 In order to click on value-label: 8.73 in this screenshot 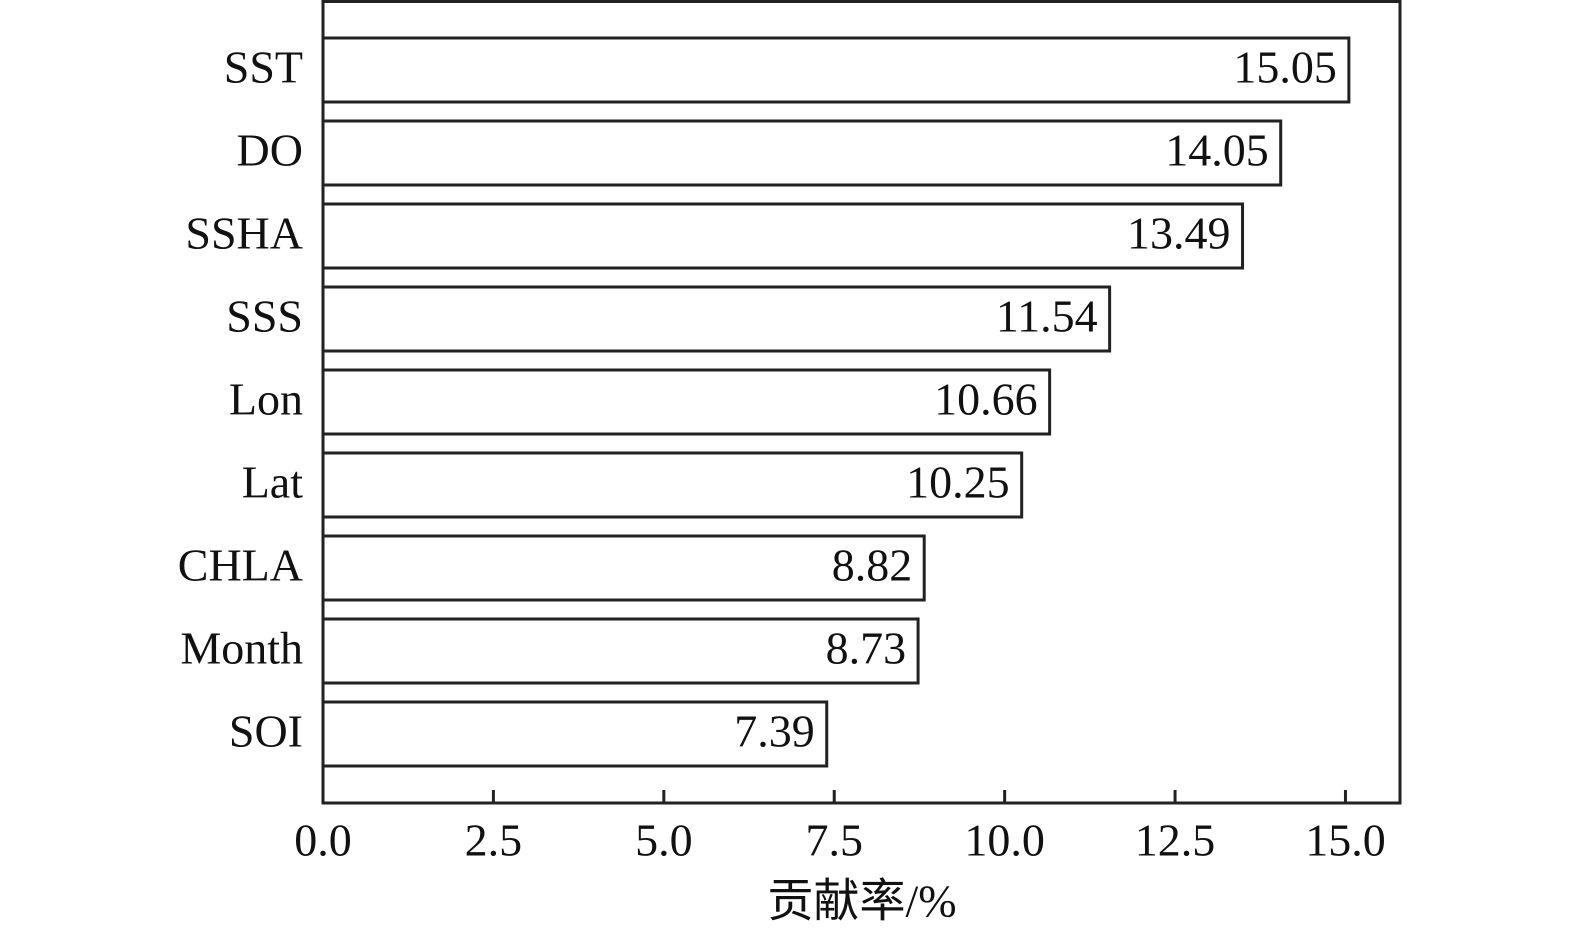, I will do `click(866, 648)`.